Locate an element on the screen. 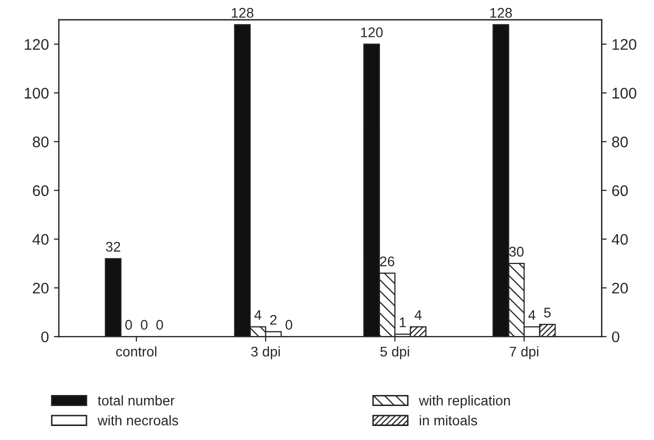 This screenshot has height=440, width=654. data-label: 32 is located at coordinates (113, 247).